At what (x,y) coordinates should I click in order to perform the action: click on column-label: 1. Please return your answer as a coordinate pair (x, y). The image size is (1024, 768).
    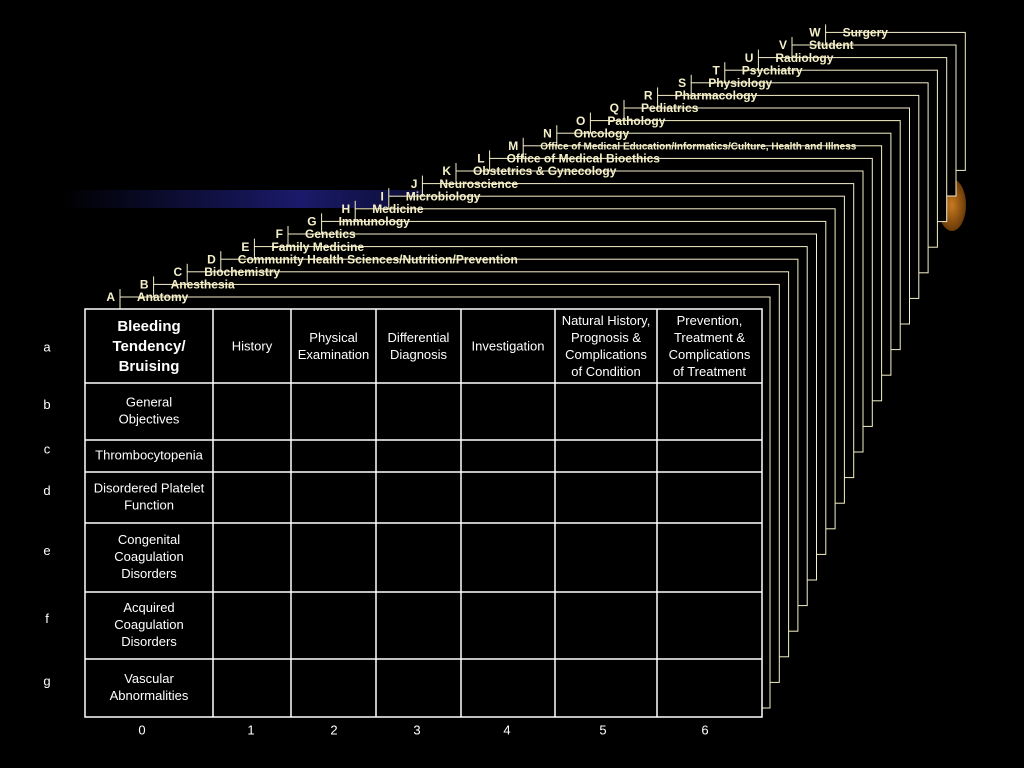
    Looking at the image, I should click on (250, 729).